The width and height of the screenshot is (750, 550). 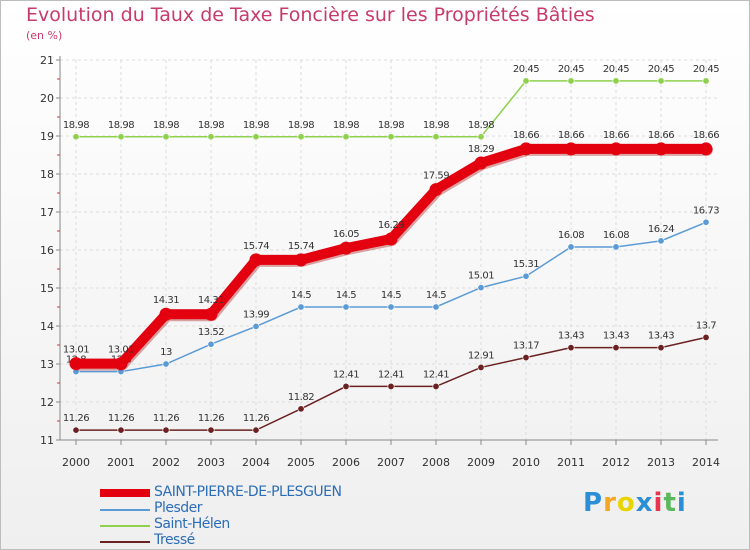 I want to click on logo-letter: i, so click(x=681, y=503).